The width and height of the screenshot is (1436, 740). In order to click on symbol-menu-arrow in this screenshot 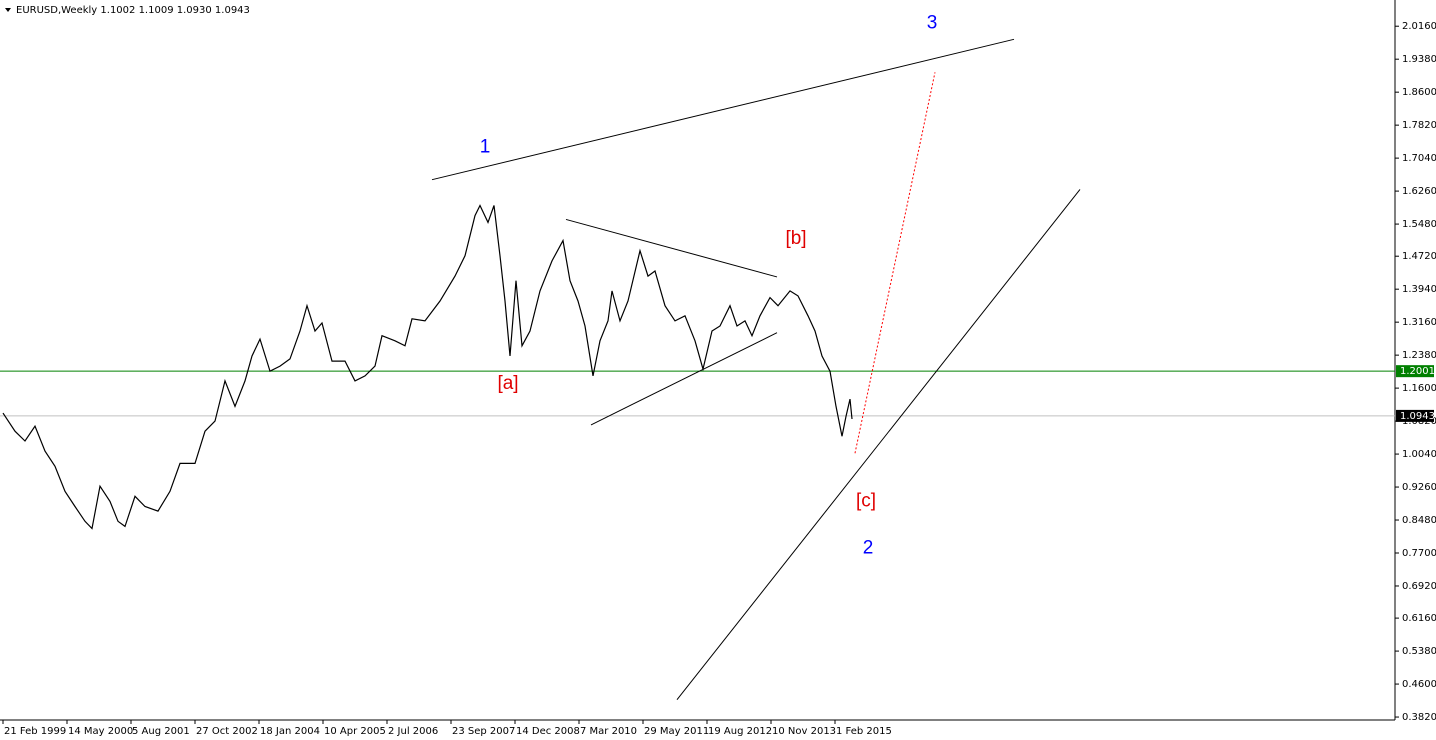, I will do `click(8, 10)`.